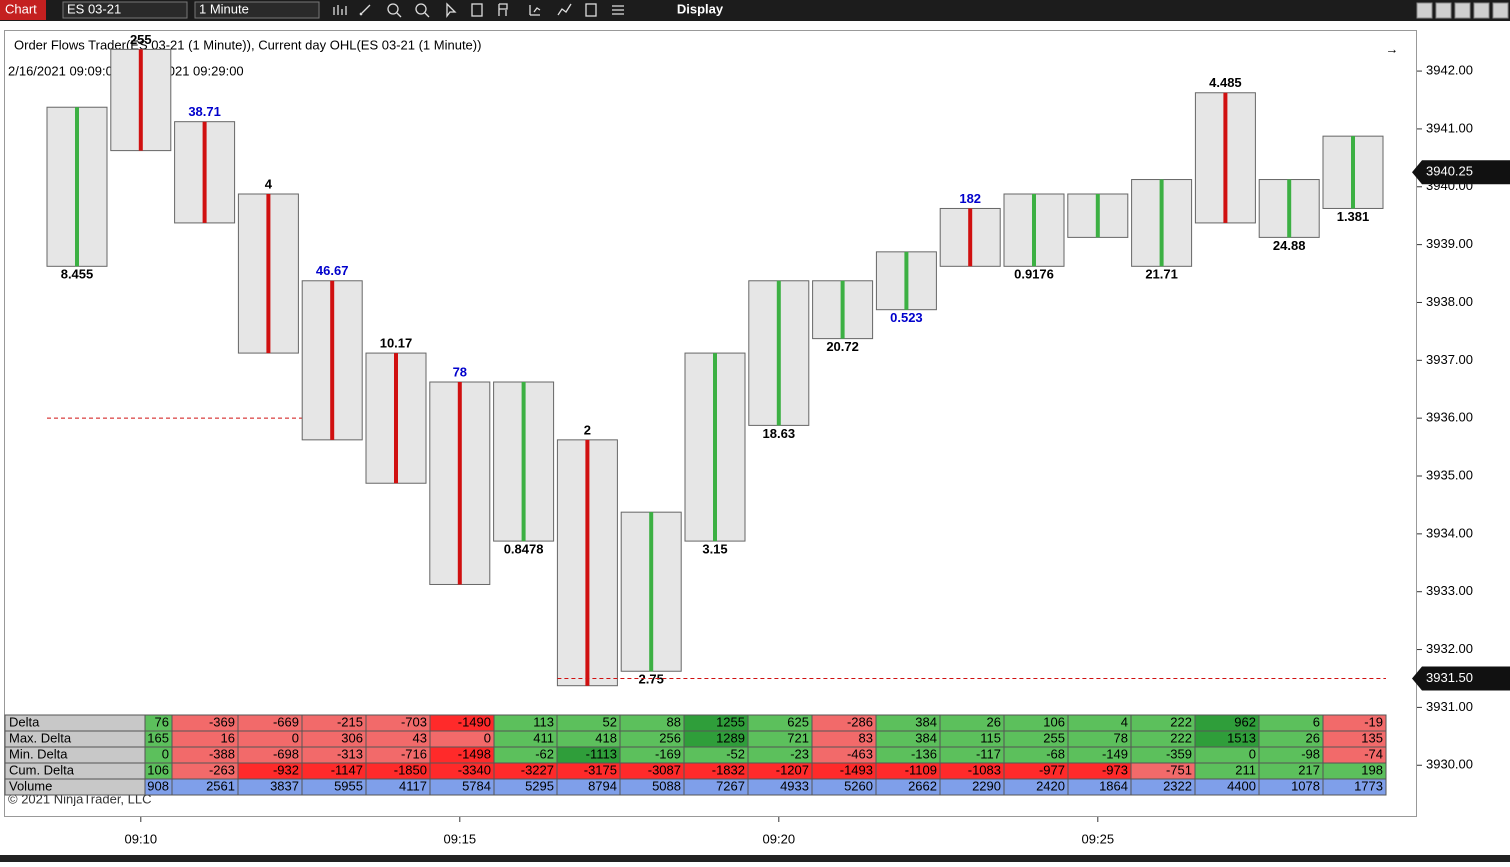 Image resolution: width=1510 pixels, height=867 pixels. I want to click on y-tick-label: 3942.00, so click(1449, 70).